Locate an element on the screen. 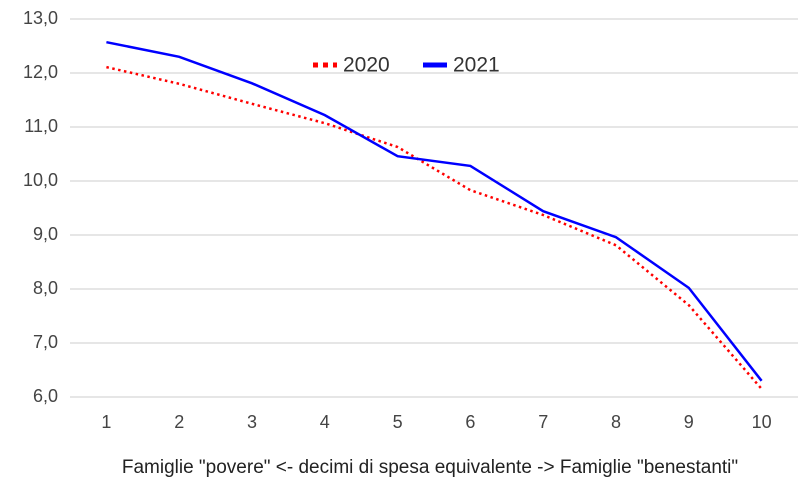  y-tick-label: 10,0 is located at coordinates (40, 180).